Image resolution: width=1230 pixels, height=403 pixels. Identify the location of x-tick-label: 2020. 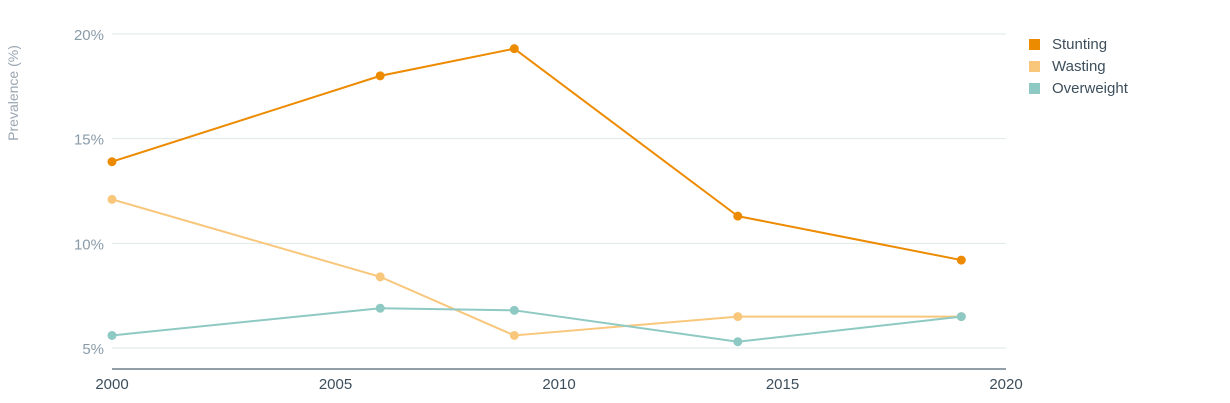
(1005, 384).